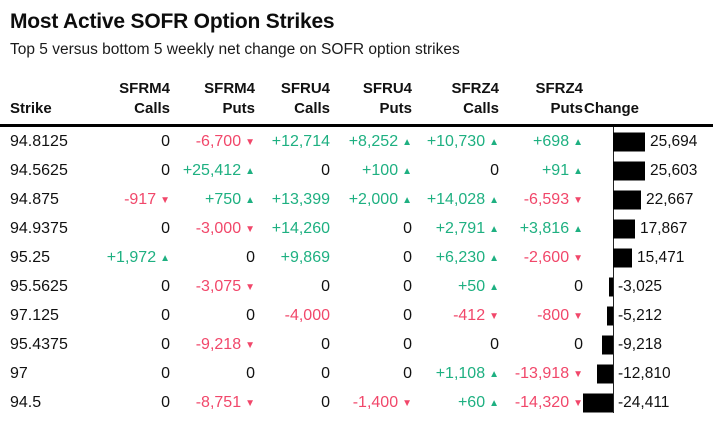  What do you see at coordinates (551, 141) in the screenshot?
I see `net-change-value: +698` at bounding box center [551, 141].